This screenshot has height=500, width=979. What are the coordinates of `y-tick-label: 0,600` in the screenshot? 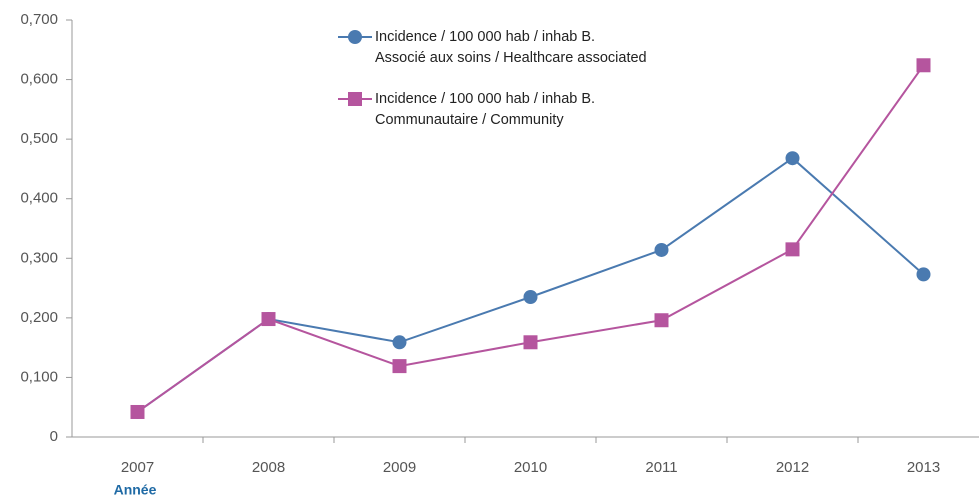 It's located at (39, 79).